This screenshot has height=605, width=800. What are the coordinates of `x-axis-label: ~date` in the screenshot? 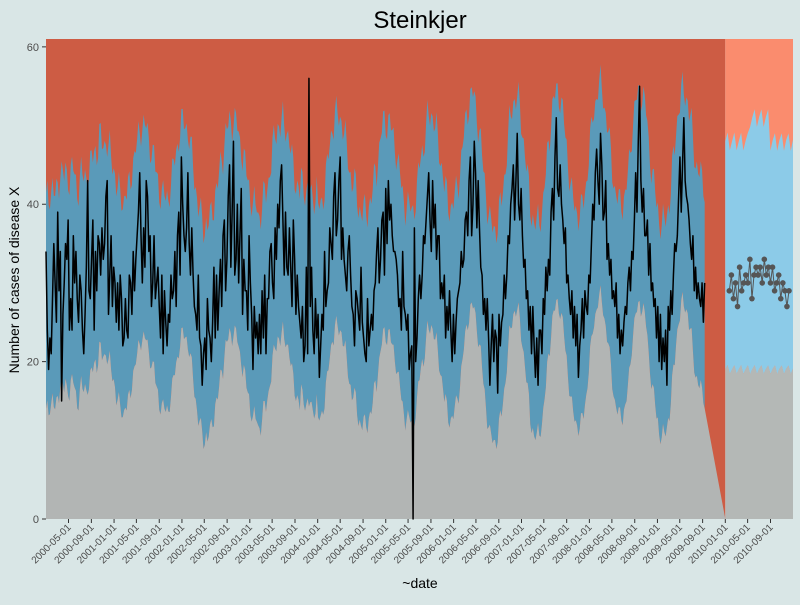 It's located at (420, 583).